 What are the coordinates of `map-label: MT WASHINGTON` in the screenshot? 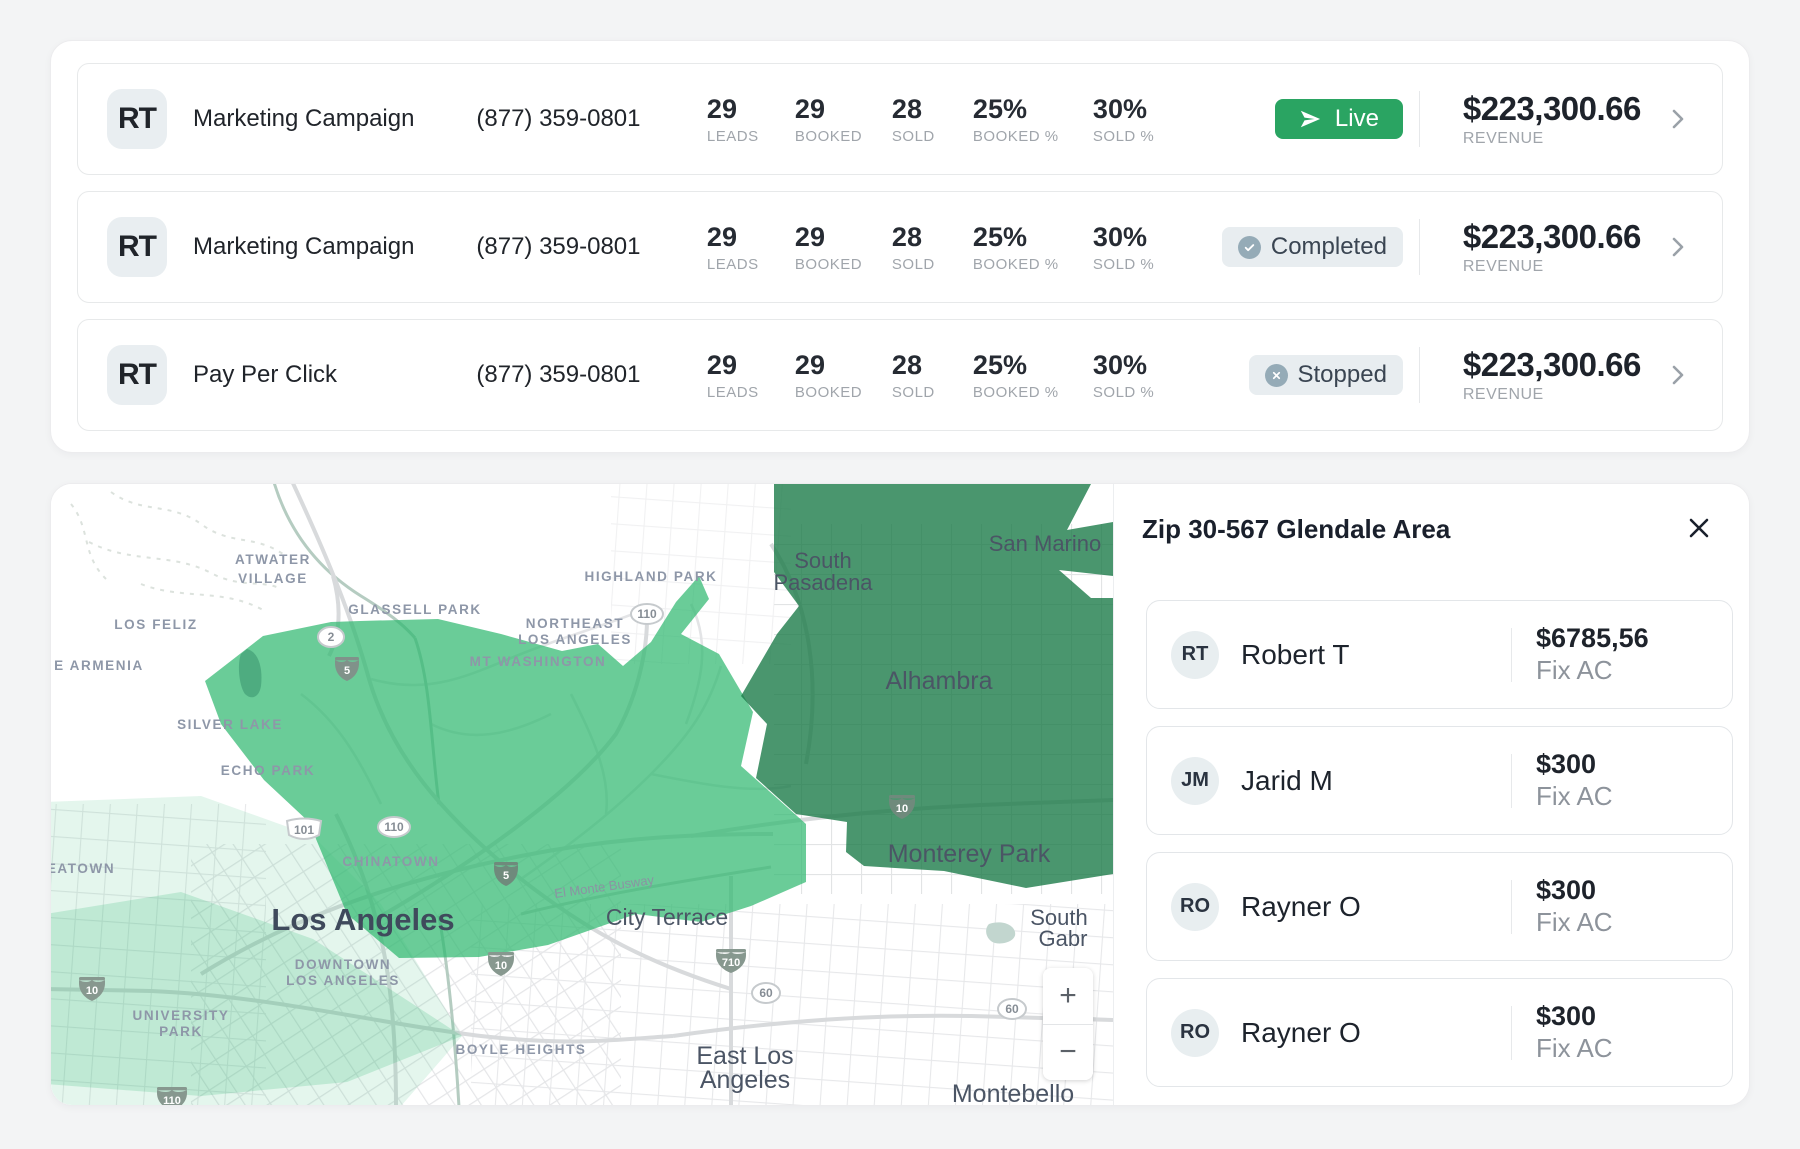 It's located at (538, 661).